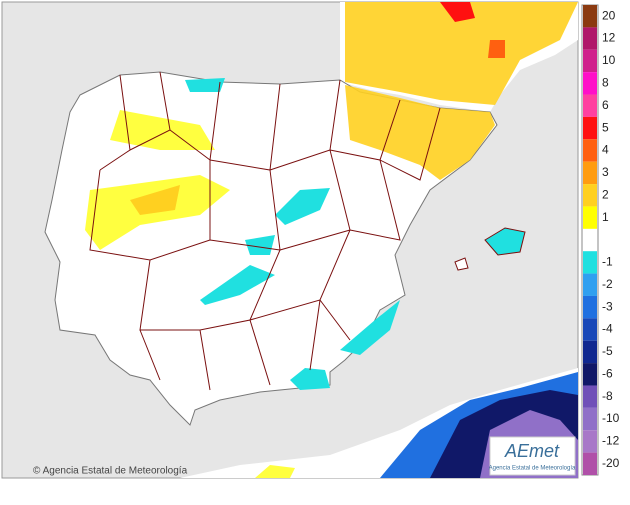  I want to click on legend-label: -4, so click(607, 329).